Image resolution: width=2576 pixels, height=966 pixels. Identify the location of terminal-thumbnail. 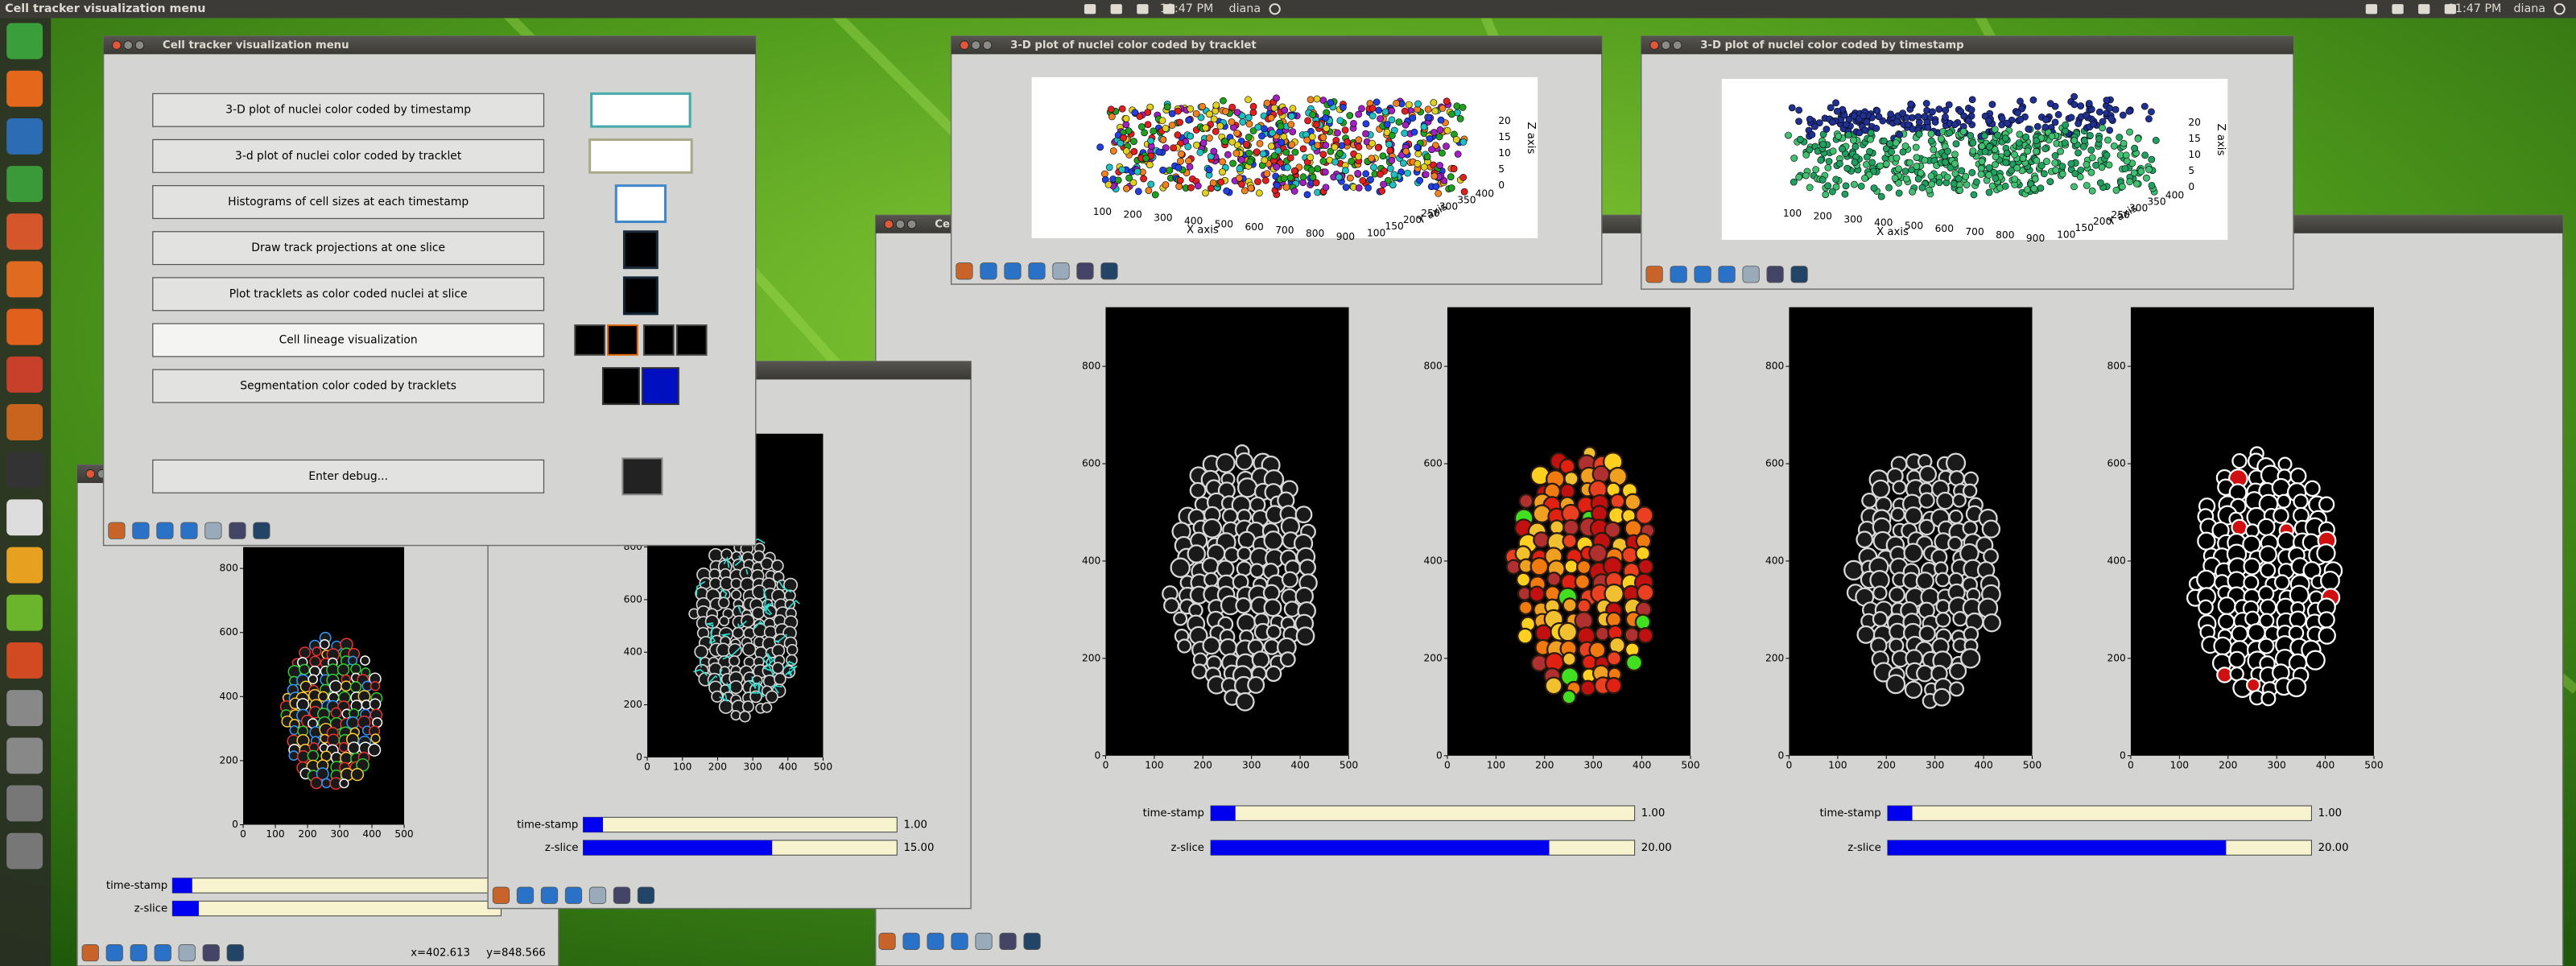
(642, 476).